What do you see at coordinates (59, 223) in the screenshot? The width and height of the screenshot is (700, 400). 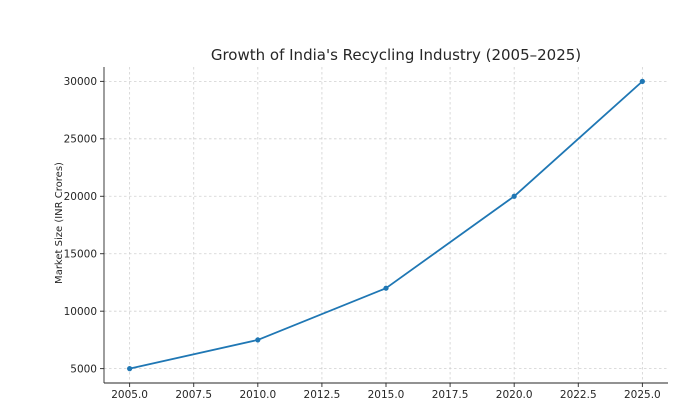 I see `y-axis-label: Market Size (INR Crores)` at bounding box center [59, 223].